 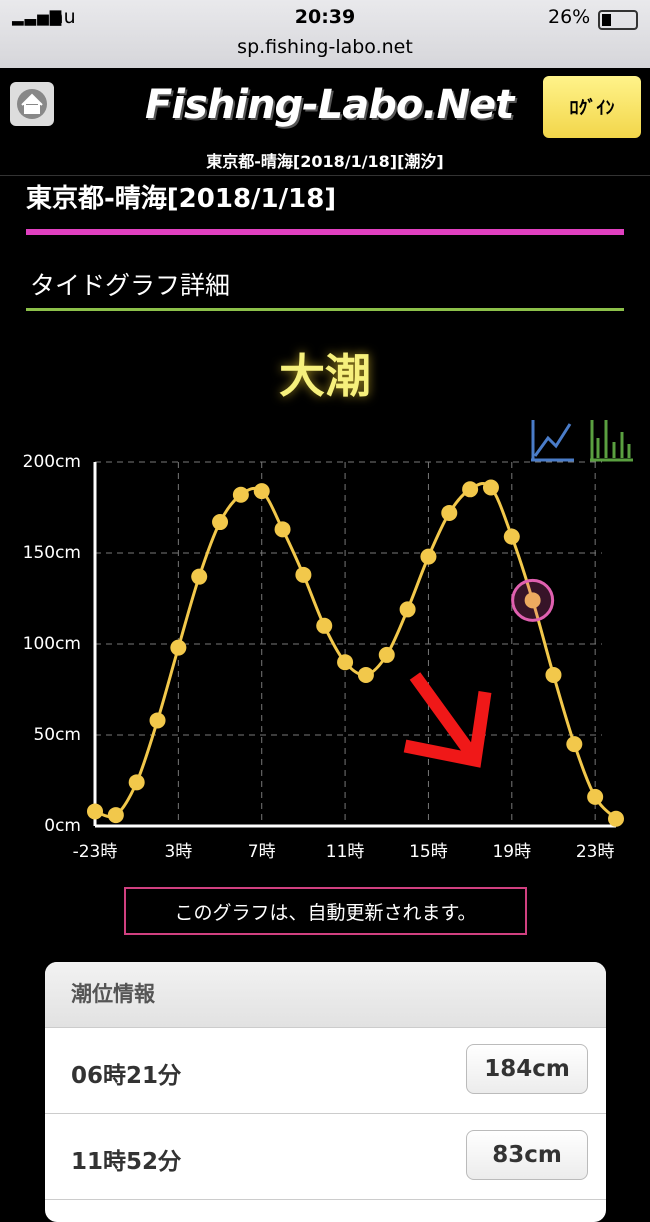 I want to click on x-tick-label: 15時, so click(x=428, y=852).